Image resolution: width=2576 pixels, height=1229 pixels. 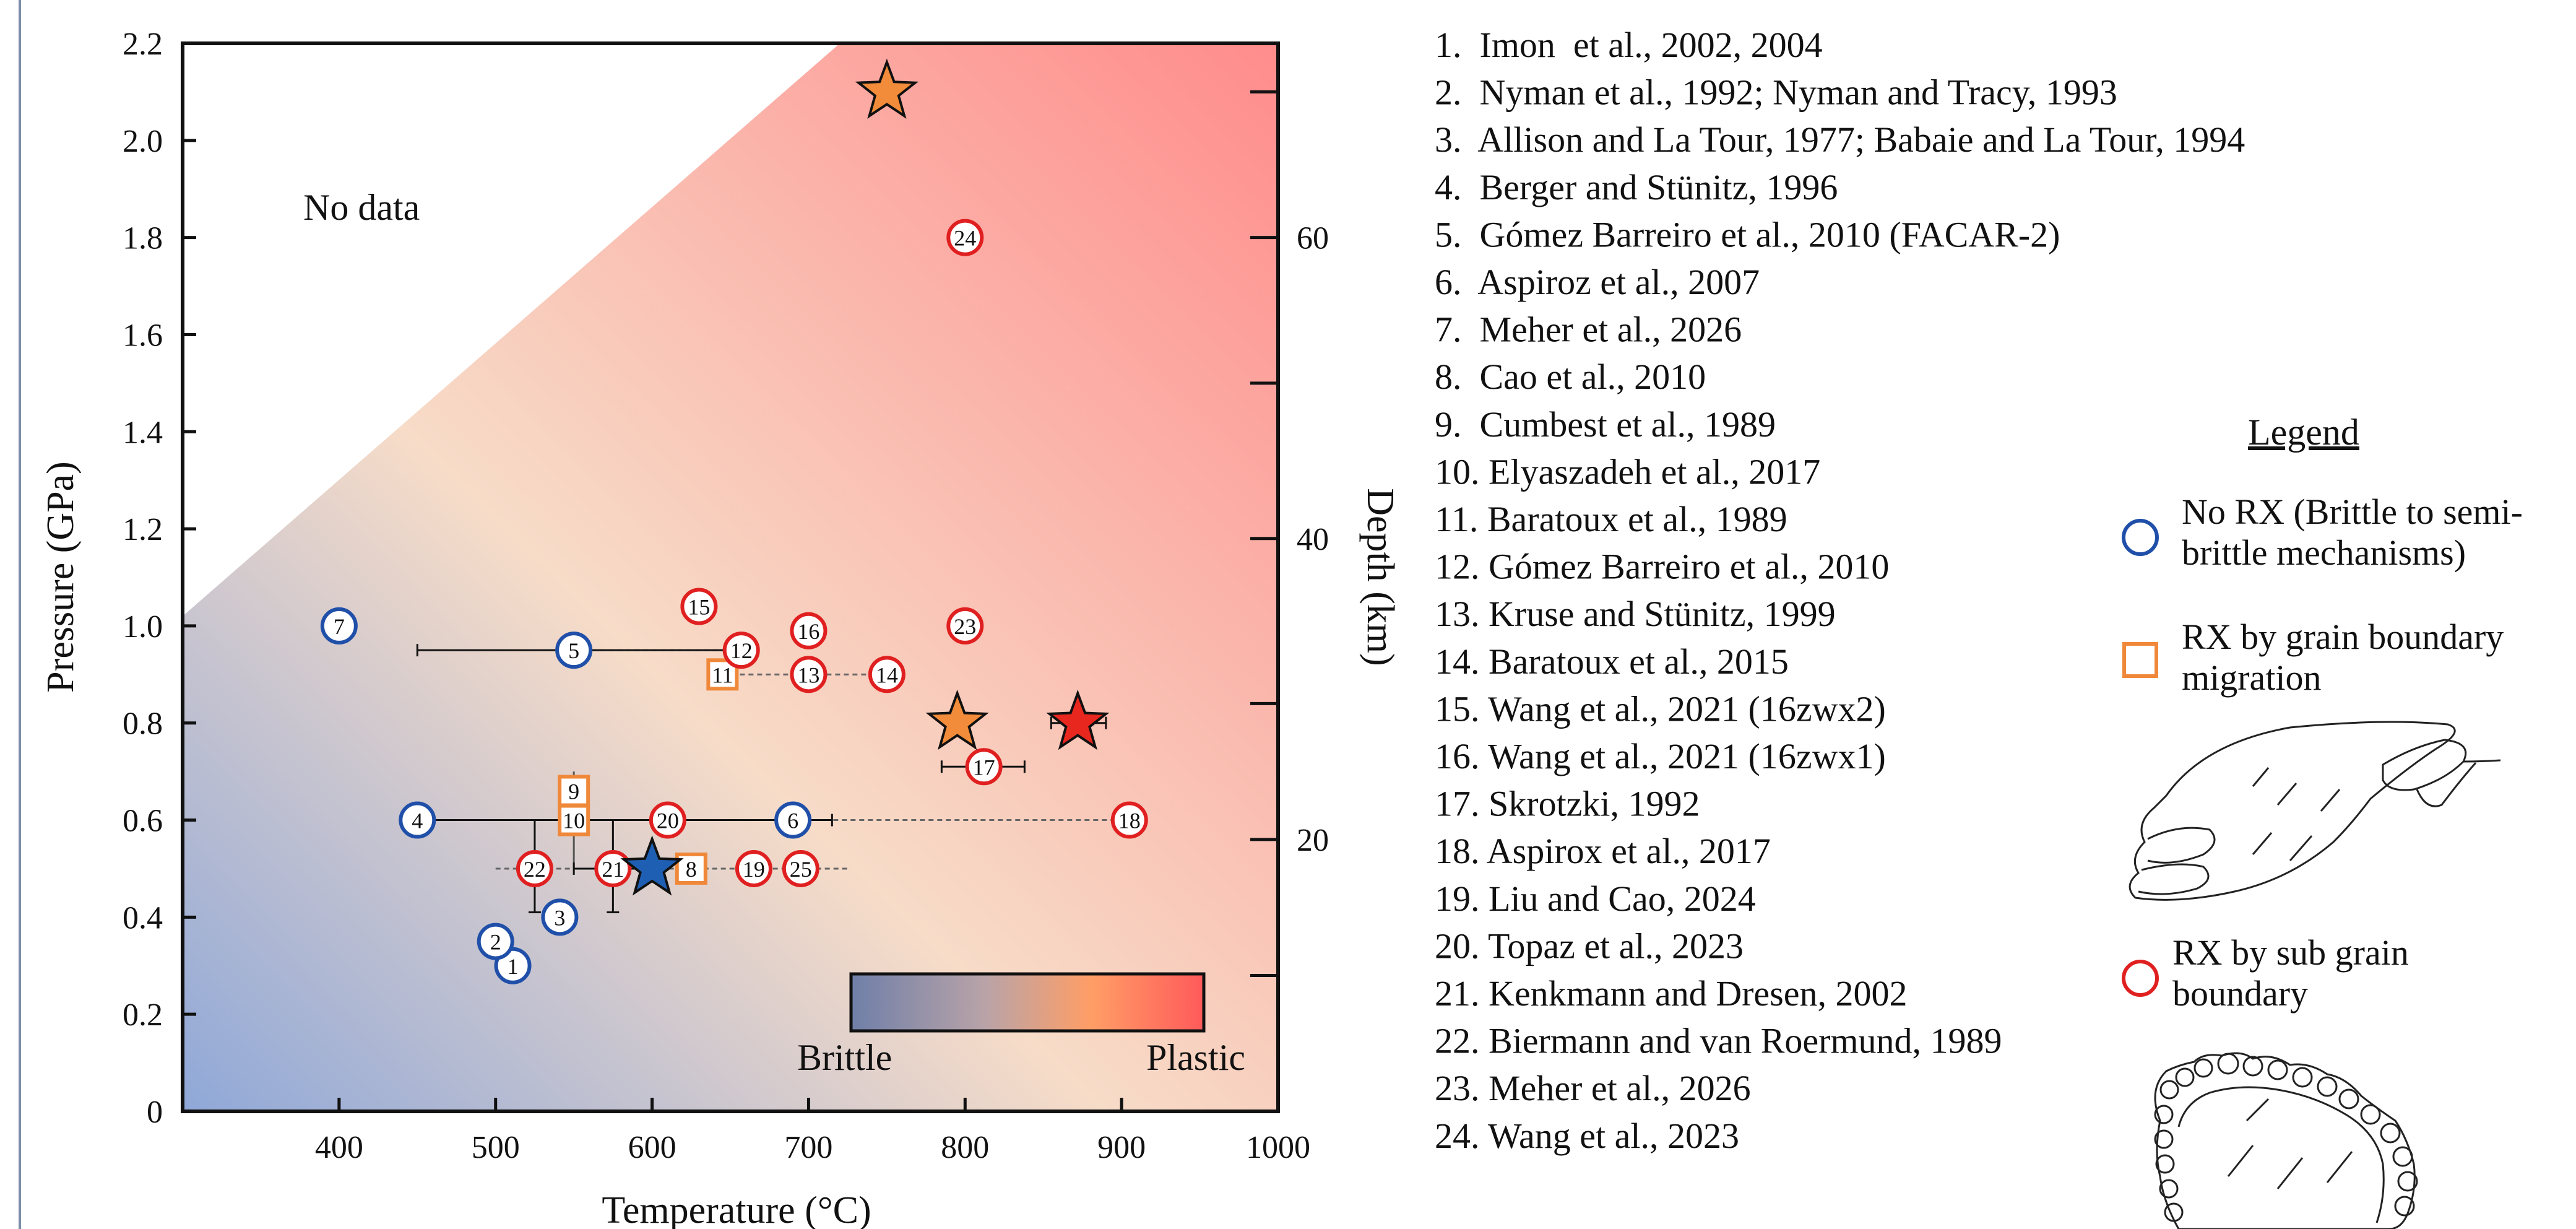 I want to click on marker-number: 8, so click(x=691, y=869).